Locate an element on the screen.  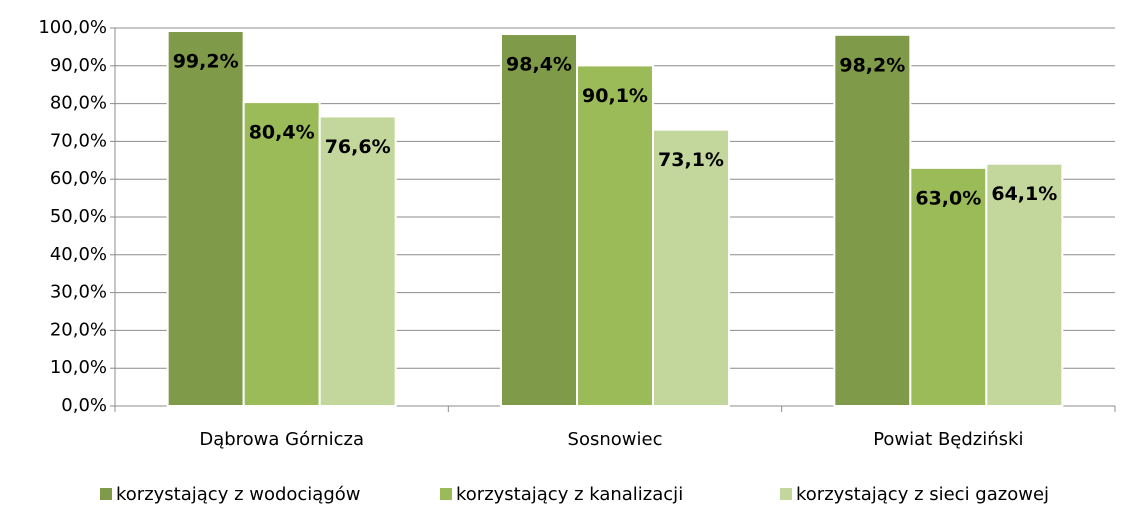
value-label: 73,1% is located at coordinates (691, 160).